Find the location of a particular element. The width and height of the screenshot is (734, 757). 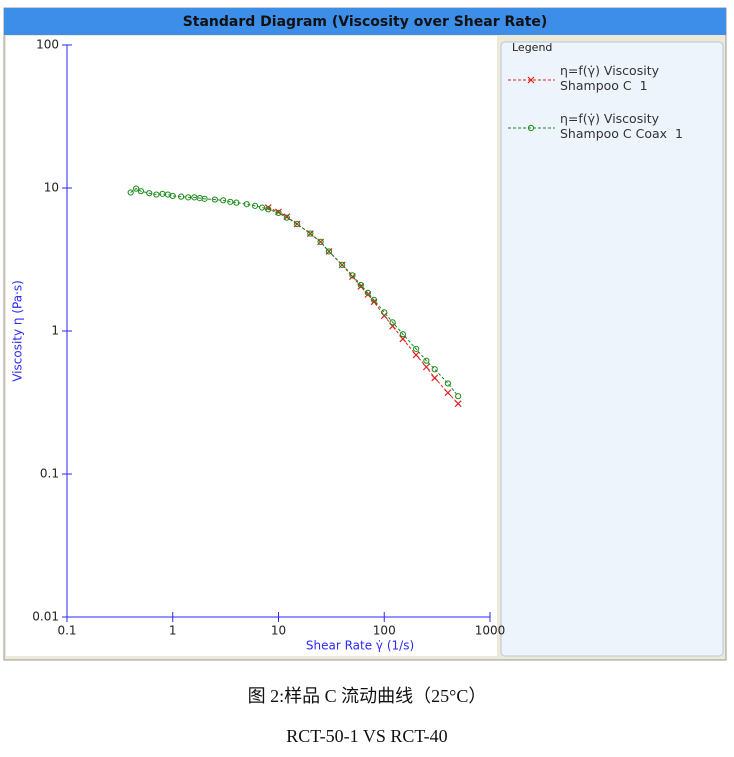

y-tick-label: 0.01 is located at coordinates (45, 617).